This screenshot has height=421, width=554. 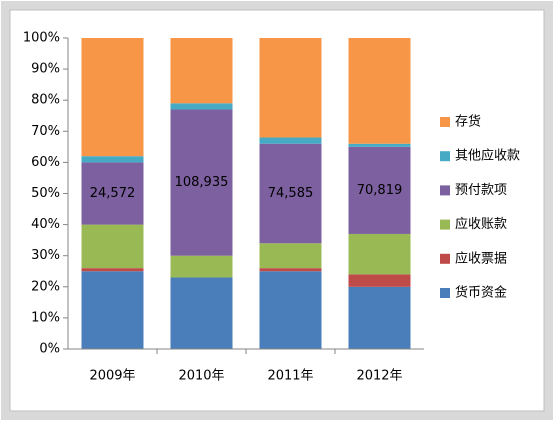 What do you see at coordinates (112, 376) in the screenshot?
I see `x-tick-label: 2009年` at bounding box center [112, 376].